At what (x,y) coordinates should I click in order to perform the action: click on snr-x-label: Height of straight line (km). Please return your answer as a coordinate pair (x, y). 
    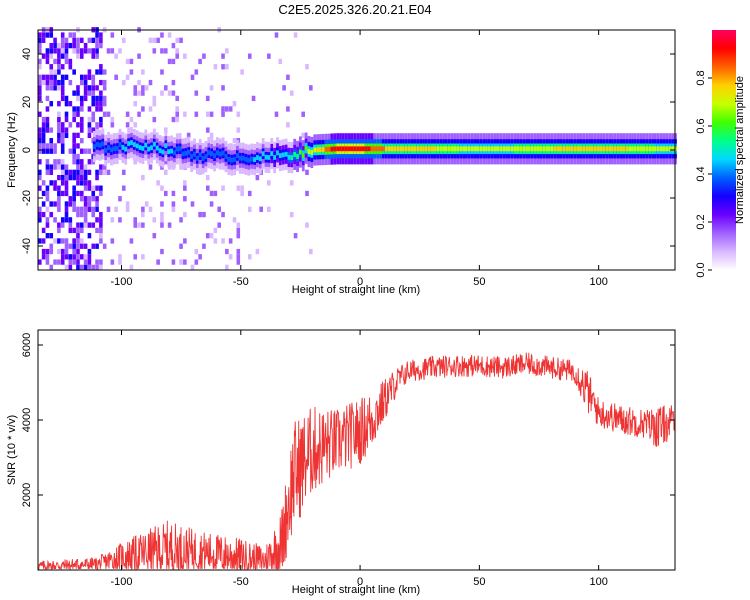
    Looking at the image, I should click on (356, 590).